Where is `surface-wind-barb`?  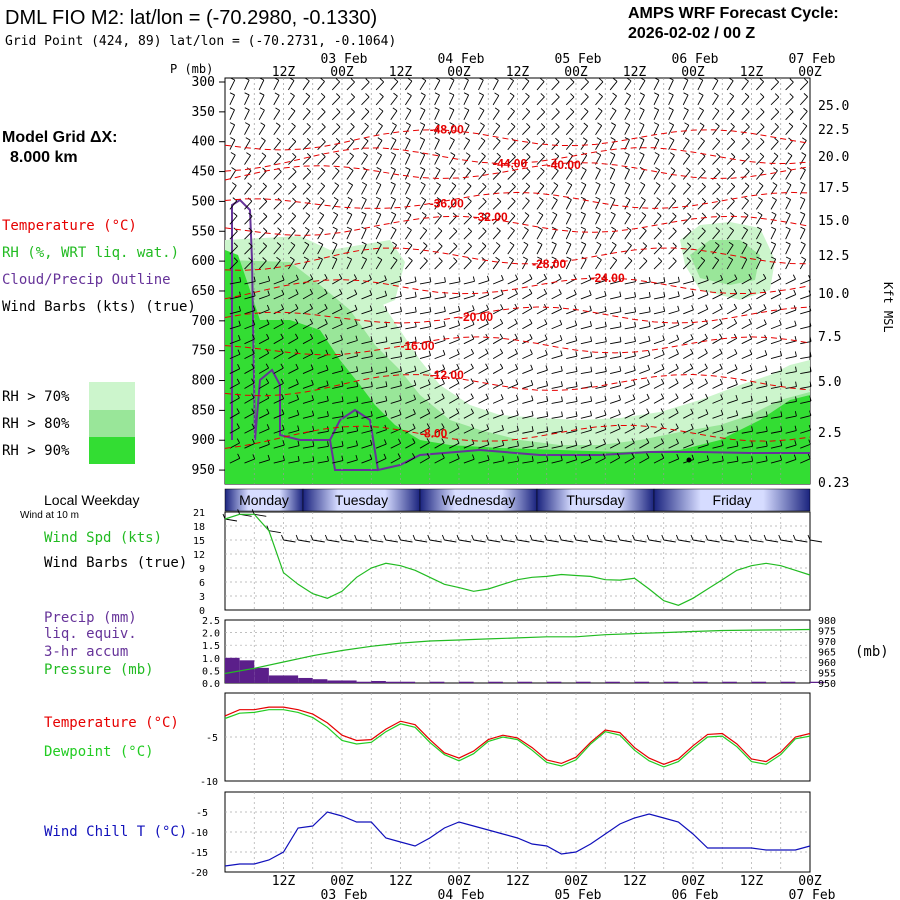
surface-wind-barb is located at coordinates (756, 538).